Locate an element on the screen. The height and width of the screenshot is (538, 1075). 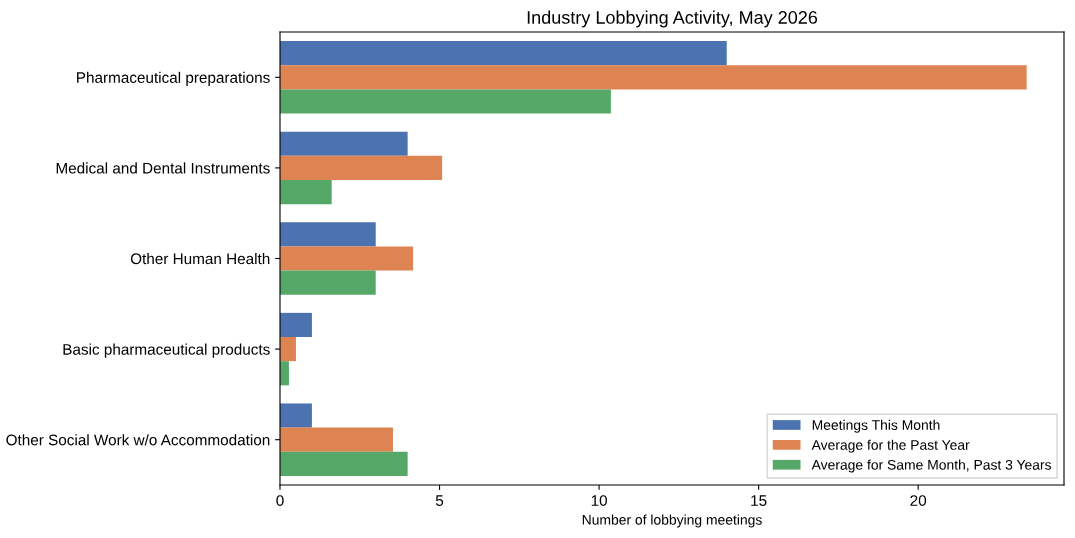
x-axis-title: Number of lobbying meetings is located at coordinates (672, 521).